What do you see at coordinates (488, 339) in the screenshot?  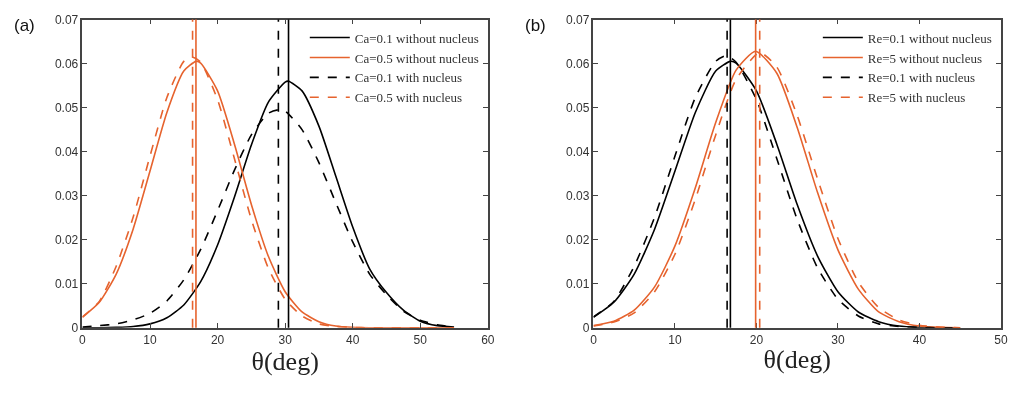 I see `x-tick-label: 60` at bounding box center [488, 339].